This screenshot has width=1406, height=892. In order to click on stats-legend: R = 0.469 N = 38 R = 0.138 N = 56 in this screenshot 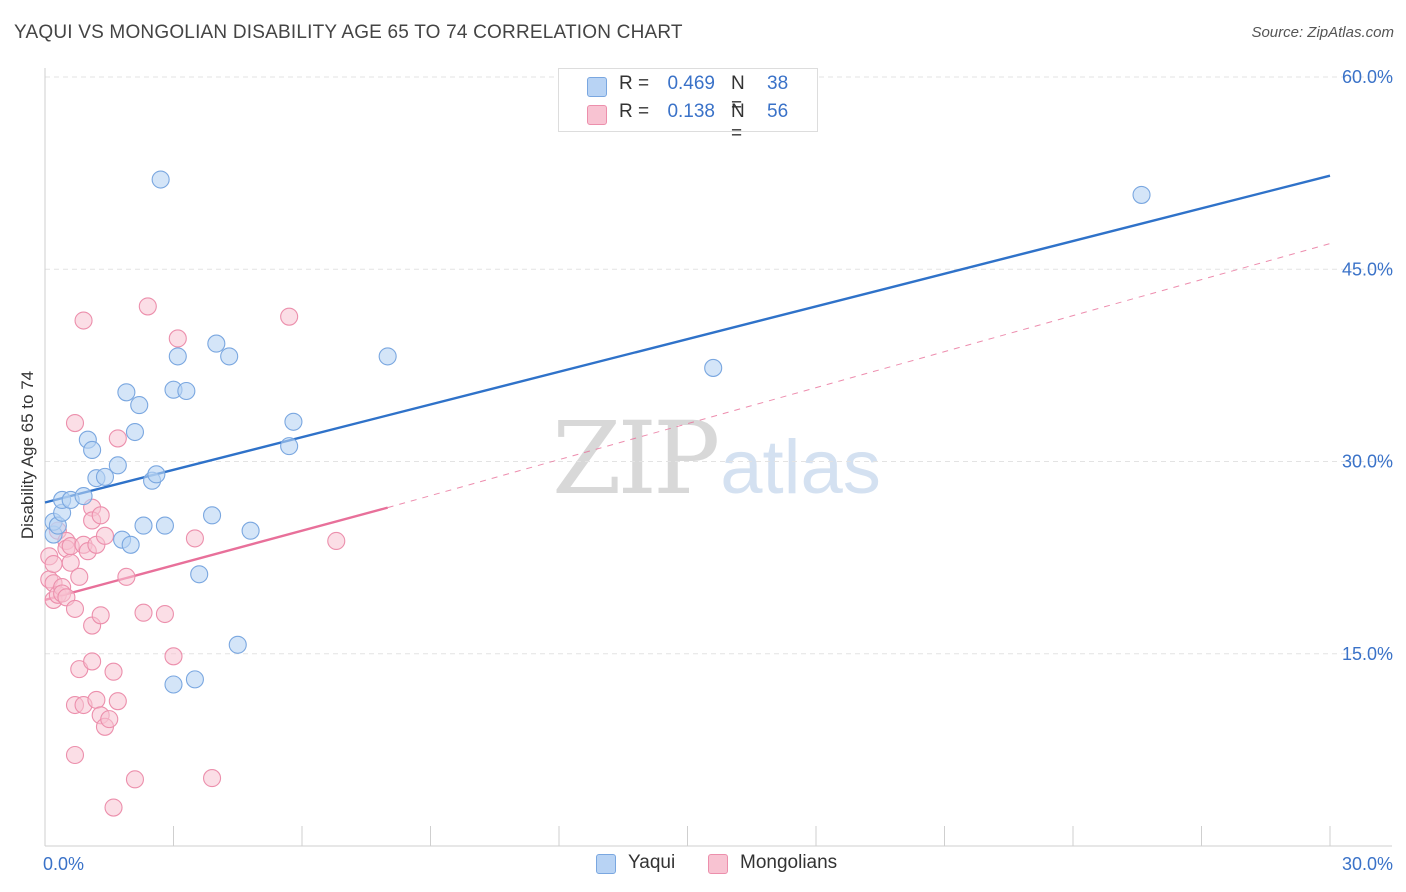, I will do `click(688, 106)`.